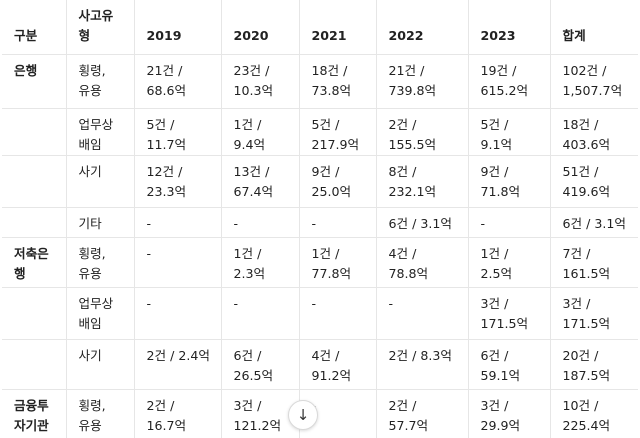 This screenshot has height=438, width=640. I want to click on value-cell: 20건 / 187.5억, so click(593, 364).